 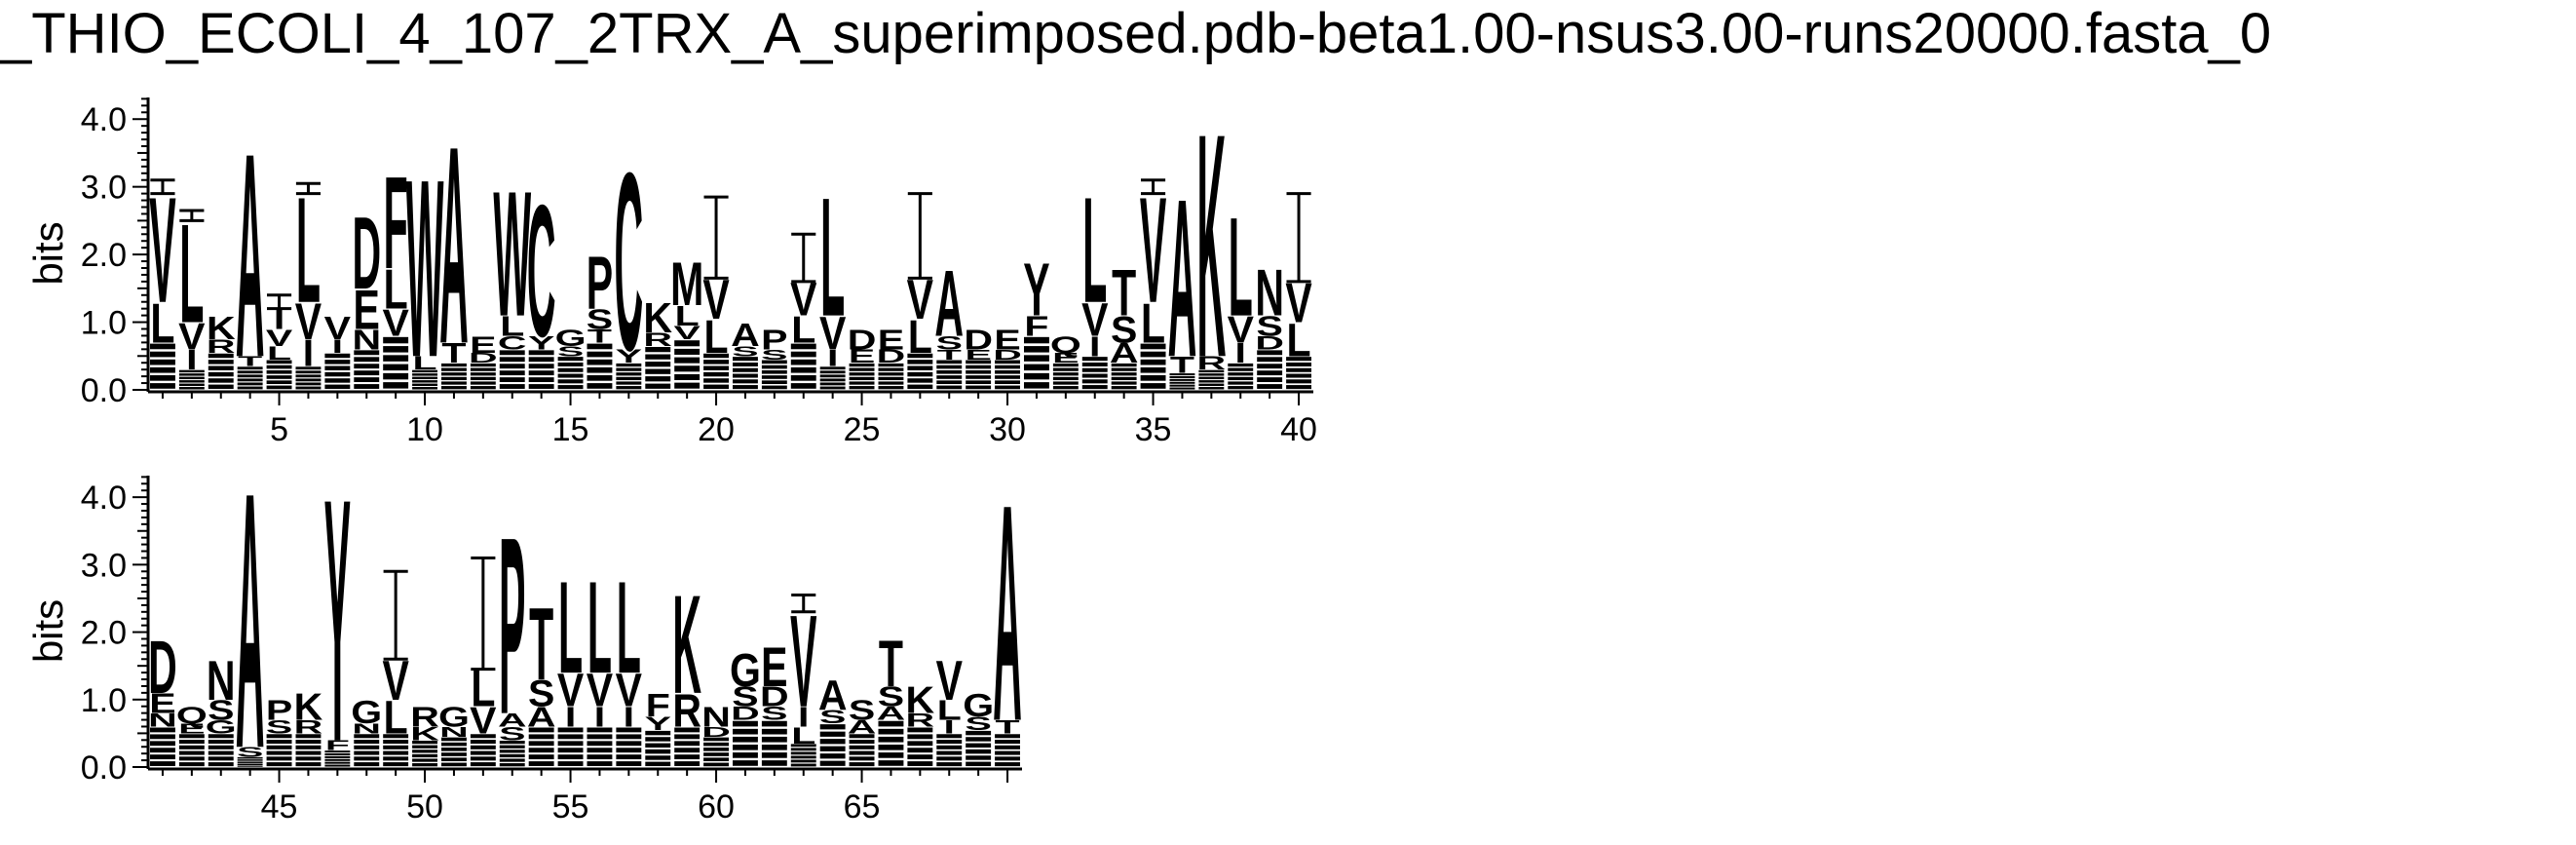 I want to click on y-tick-label: 2.0, so click(x=104, y=633).